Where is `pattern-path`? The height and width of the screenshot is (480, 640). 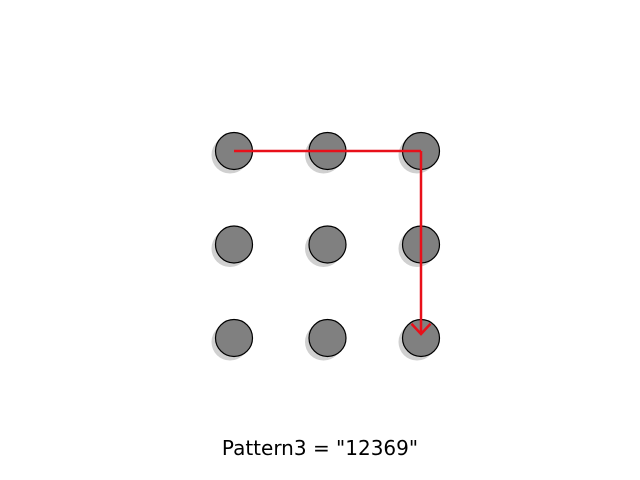
pattern-path is located at coordinates (333, 242).